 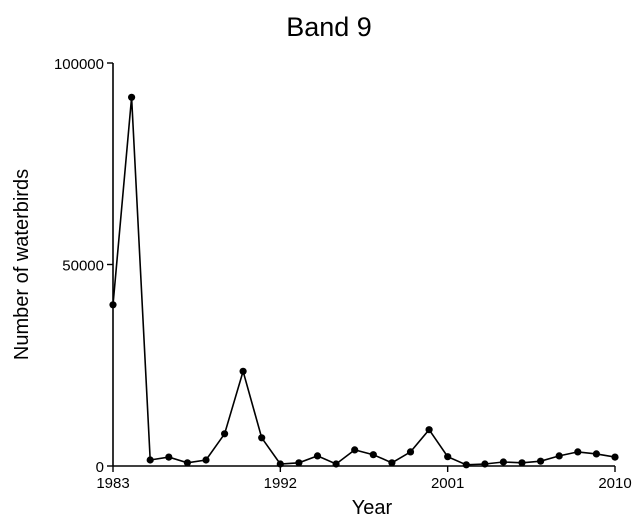 I want to click on chart-title: Band 9, so click(x=329, y=27).